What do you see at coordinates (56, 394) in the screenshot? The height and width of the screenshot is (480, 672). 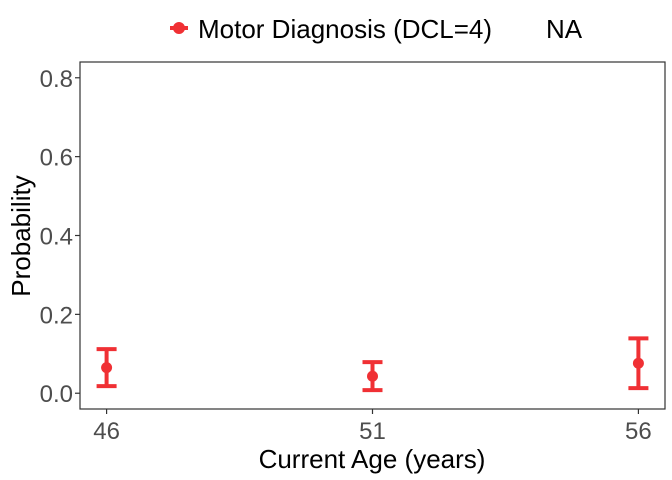 I see `y-tick-label-0: 0.0` at bounding box center [56, 394].